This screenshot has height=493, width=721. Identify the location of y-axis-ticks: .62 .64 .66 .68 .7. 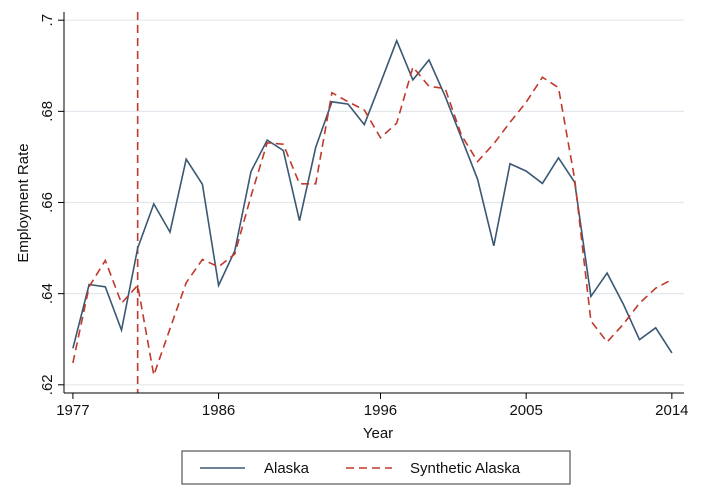
(51, 204).